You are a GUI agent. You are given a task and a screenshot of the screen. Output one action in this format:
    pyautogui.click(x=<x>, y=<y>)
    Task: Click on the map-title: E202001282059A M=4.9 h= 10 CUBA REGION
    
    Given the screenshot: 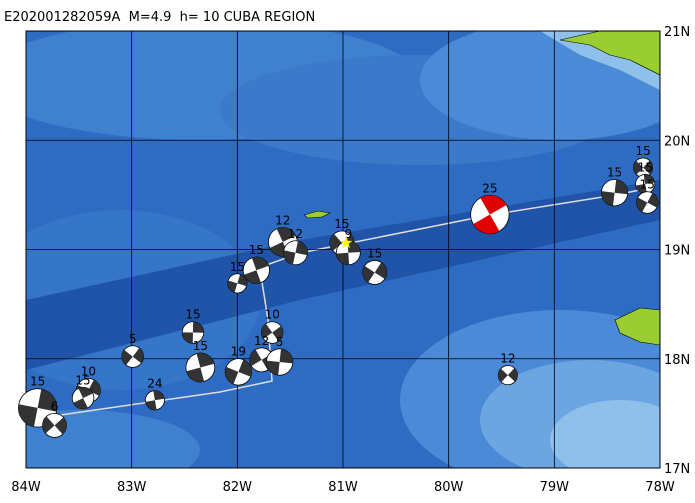 What is the action you would take?
    pyautogui.click(x=159, y=17)
    